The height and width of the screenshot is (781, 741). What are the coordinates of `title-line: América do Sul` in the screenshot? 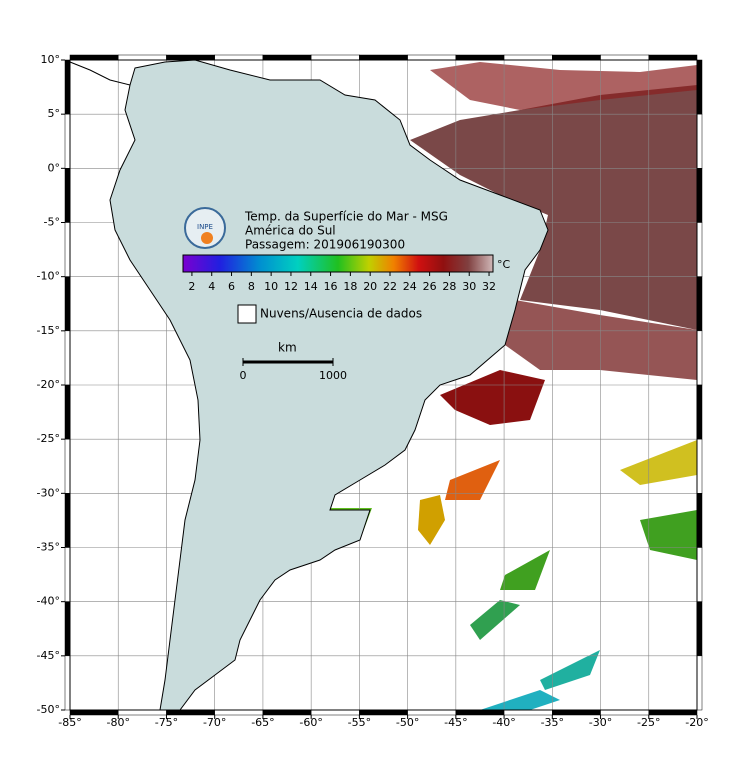 It's located at (290, 231).